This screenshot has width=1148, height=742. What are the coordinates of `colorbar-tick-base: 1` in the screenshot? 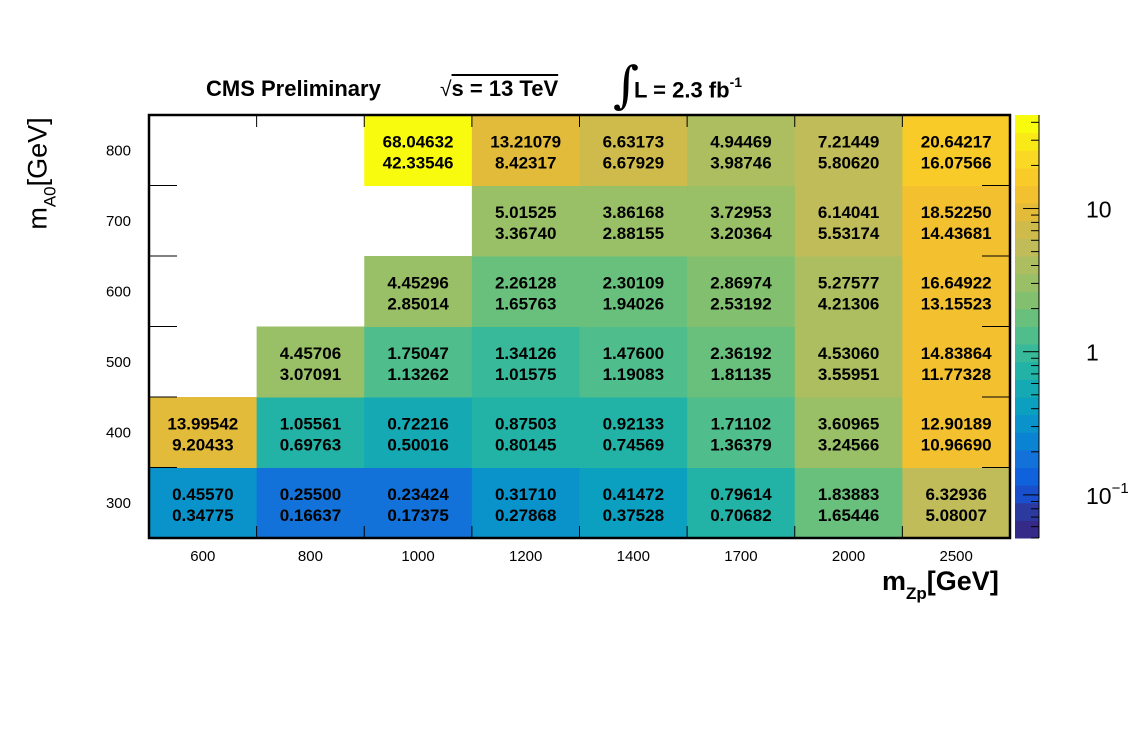 It's located at (1092, 353).